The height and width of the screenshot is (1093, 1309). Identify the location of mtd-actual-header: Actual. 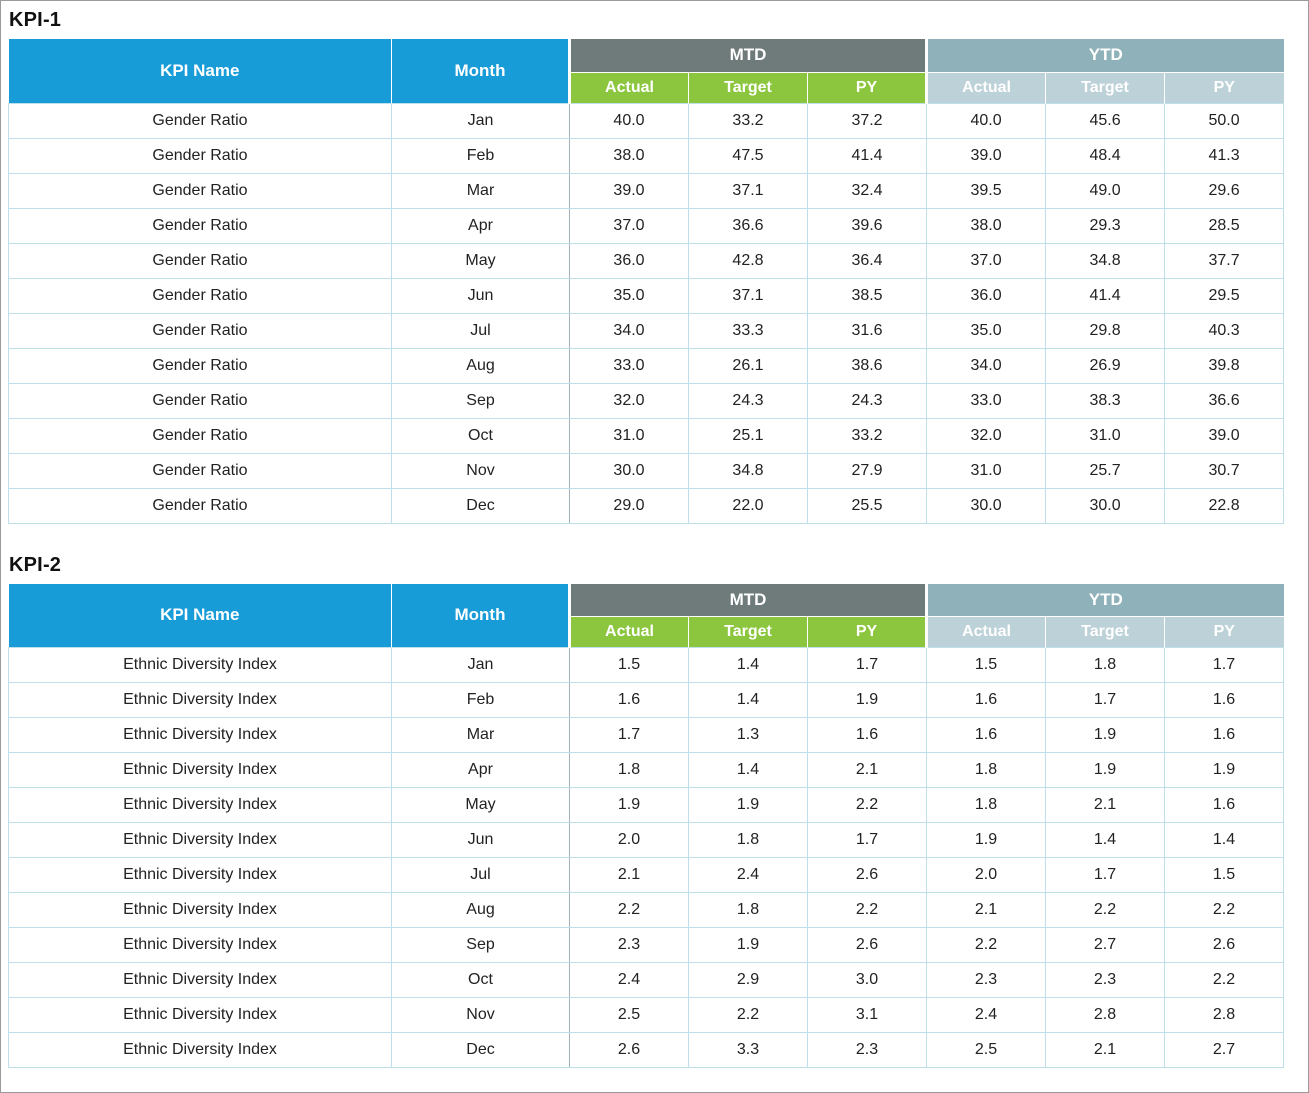
(628, 632).